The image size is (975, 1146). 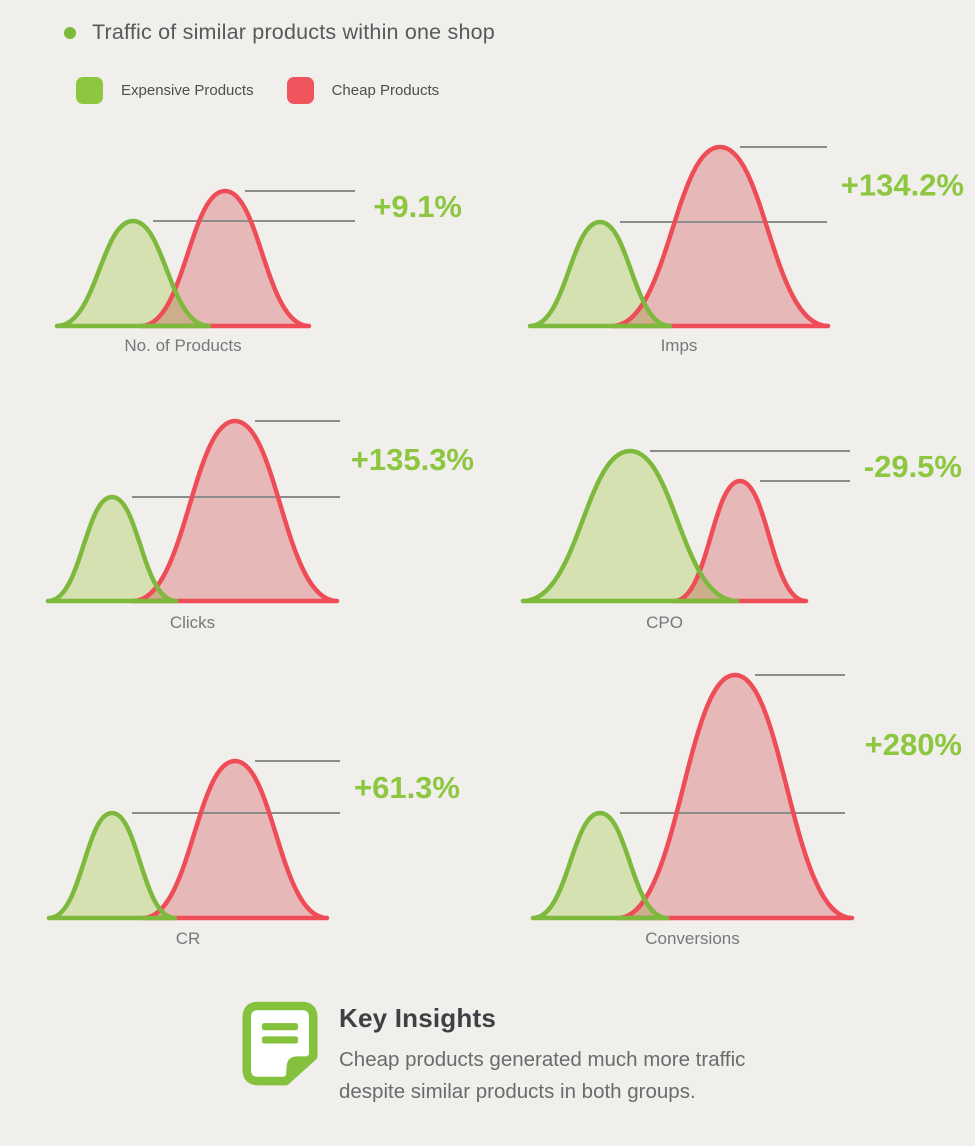 I want to click on metric-label: Conversions, so click(x=692, y=938).